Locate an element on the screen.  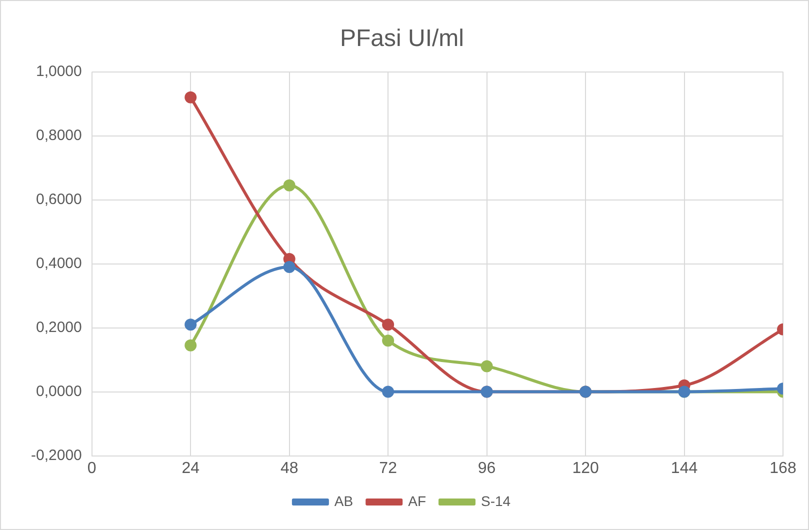
x-tick-label: 48 is located at coordinates (289, 468).